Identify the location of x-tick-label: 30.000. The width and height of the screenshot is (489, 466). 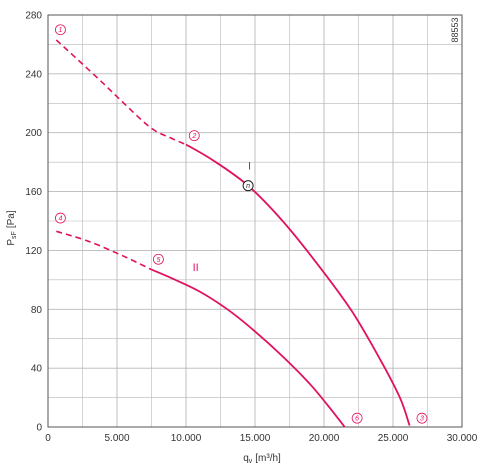
(462, 438).